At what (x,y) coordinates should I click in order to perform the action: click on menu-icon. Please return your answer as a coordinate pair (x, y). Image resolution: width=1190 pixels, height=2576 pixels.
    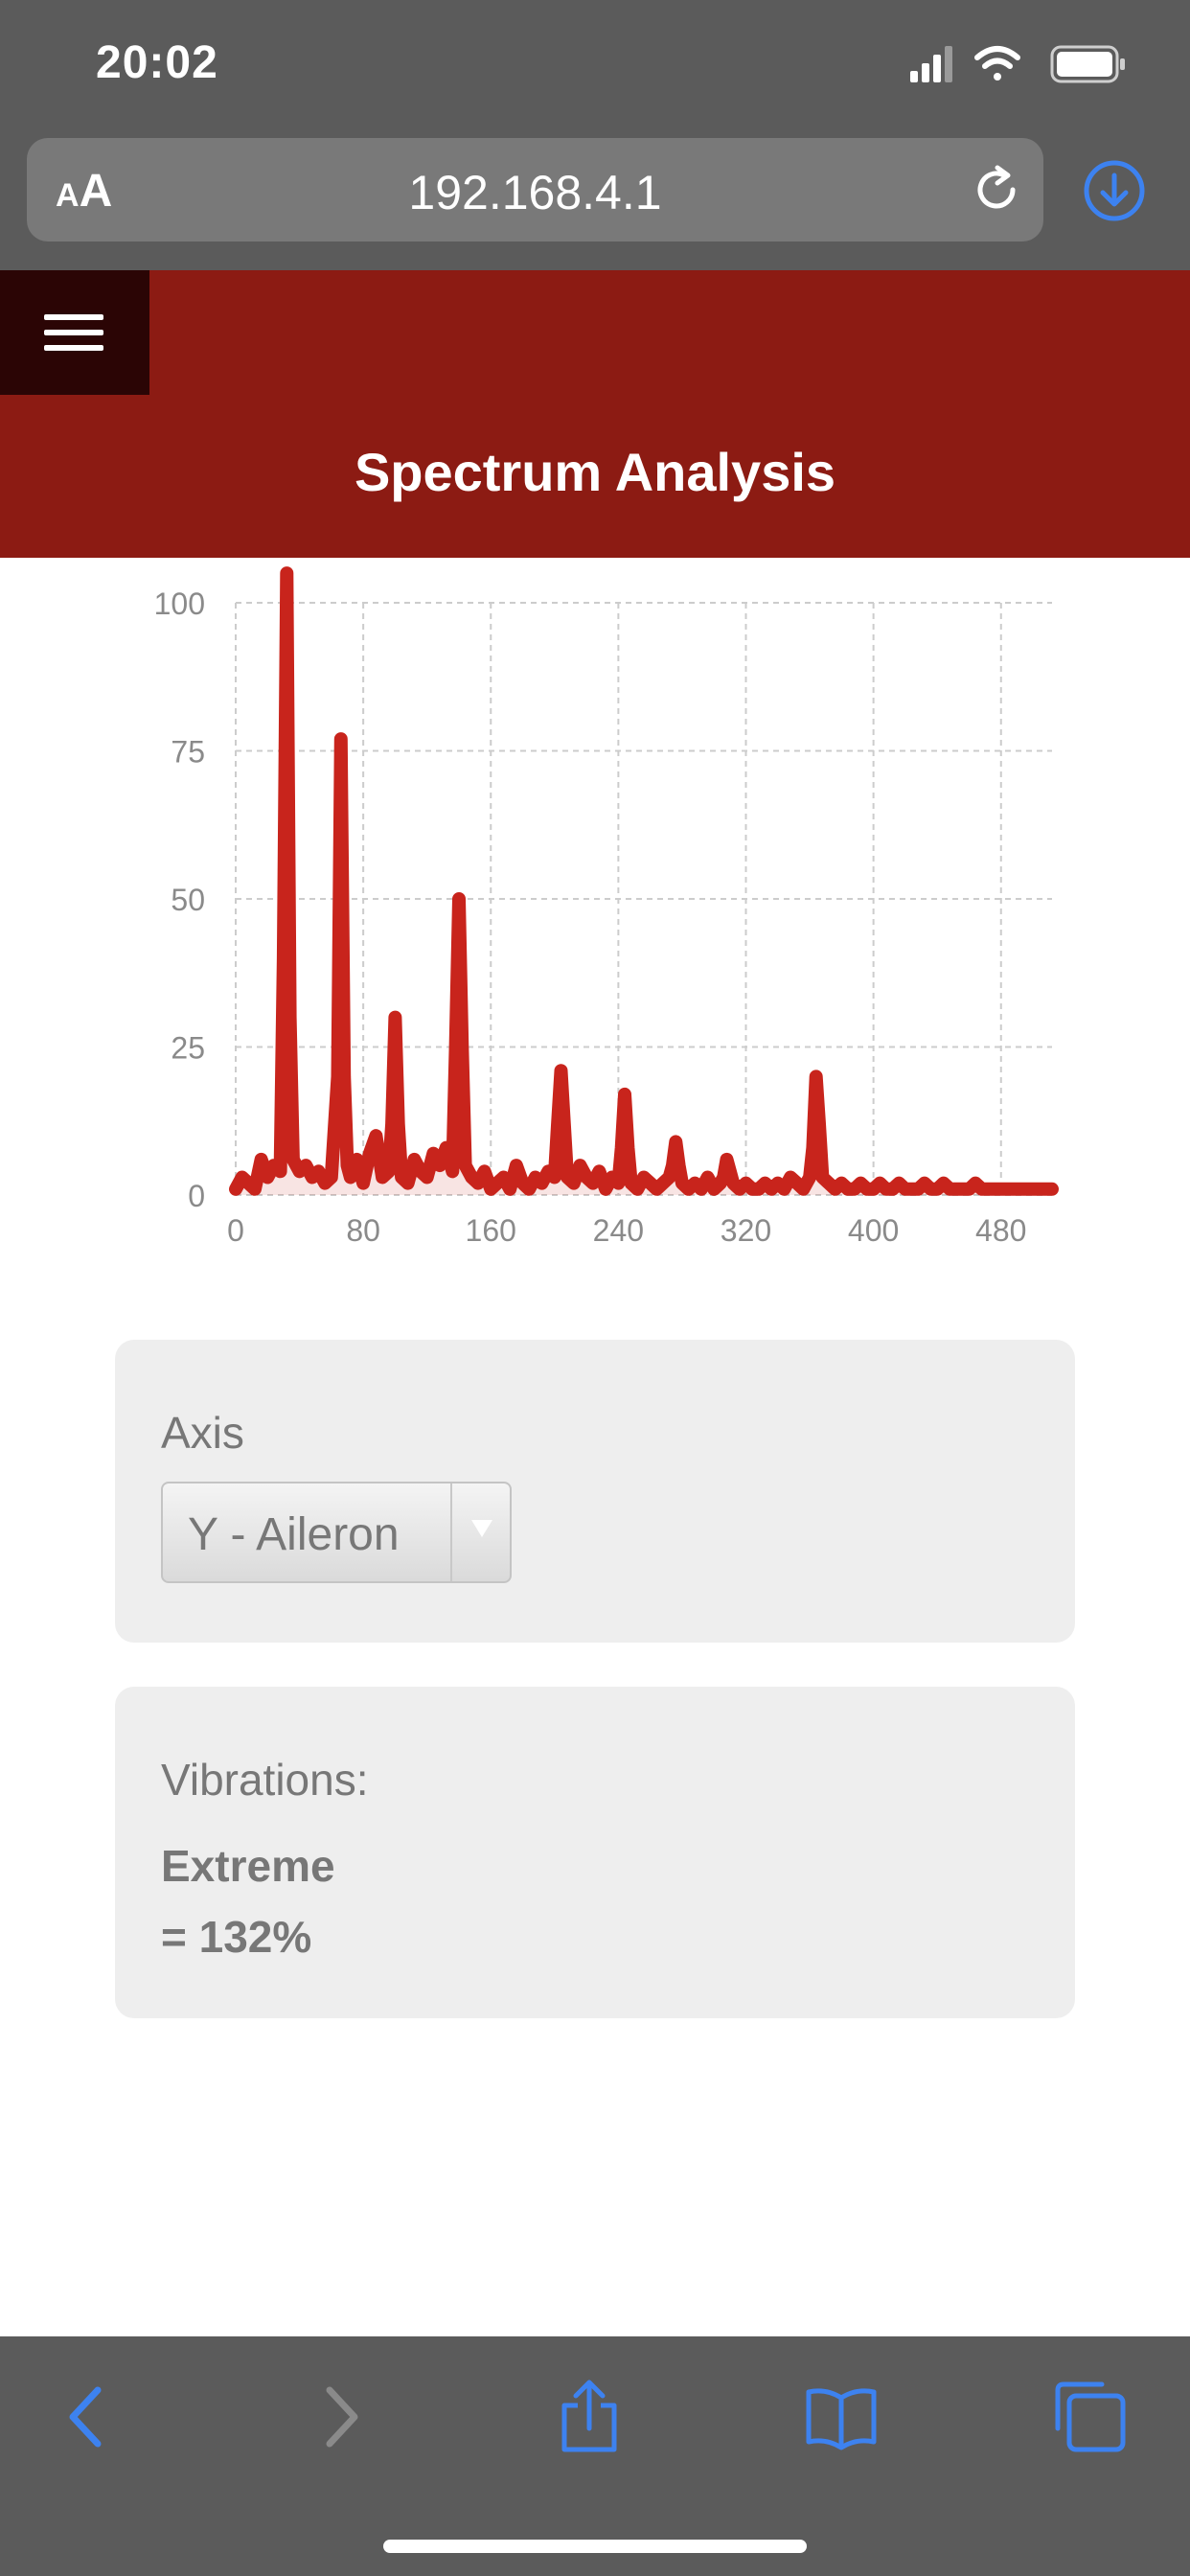
    Looking at the image, I should click on (74, 317).